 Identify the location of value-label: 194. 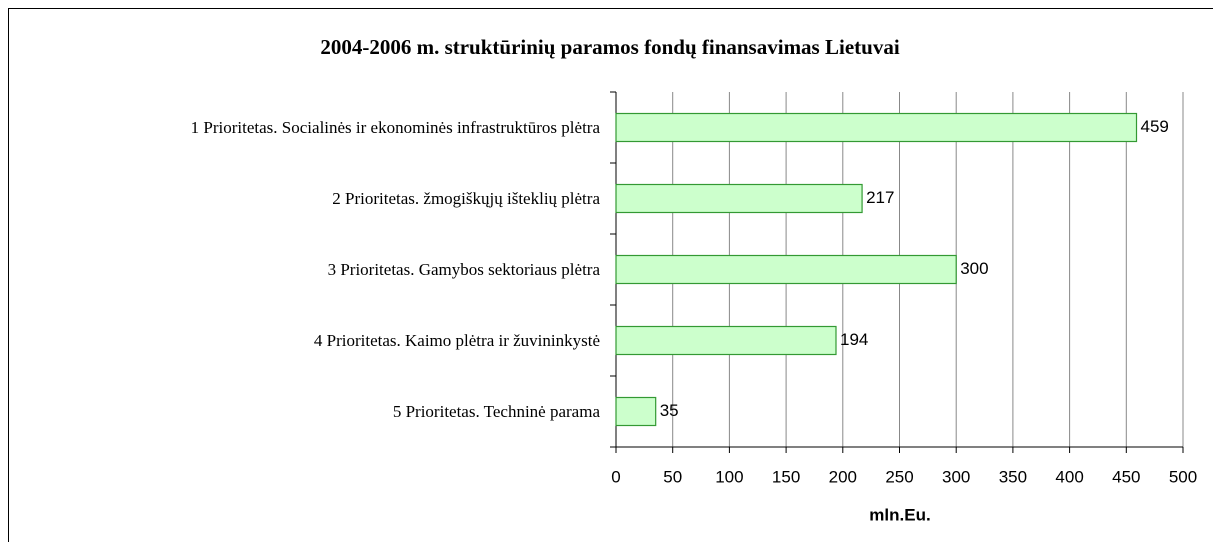
(854, 339).